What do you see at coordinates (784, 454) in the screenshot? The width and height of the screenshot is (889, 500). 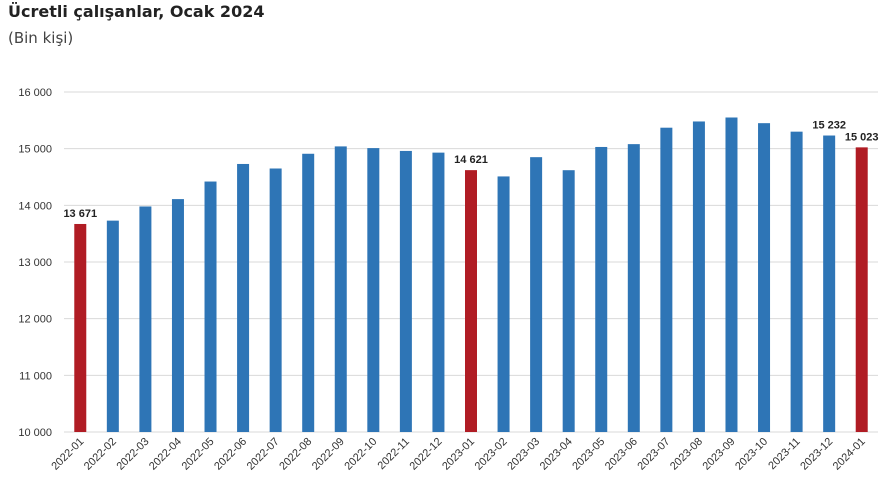 I see `x-tick-label: 2023-11` at bounding box center [784, 454].